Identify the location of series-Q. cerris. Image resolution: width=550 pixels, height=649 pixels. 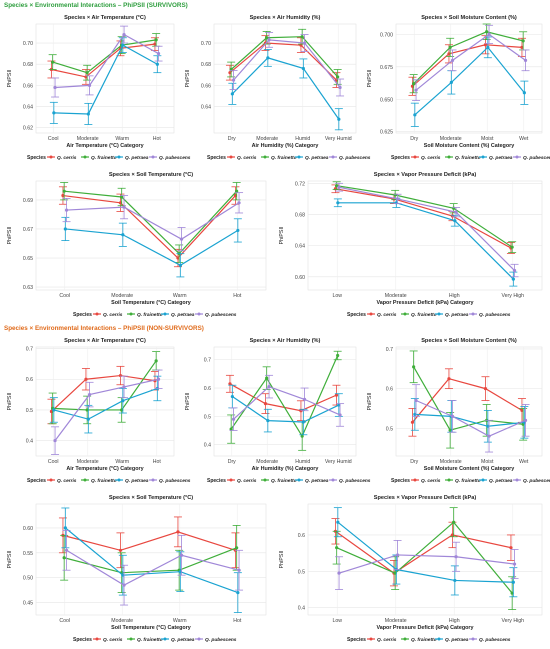
(283, 398).